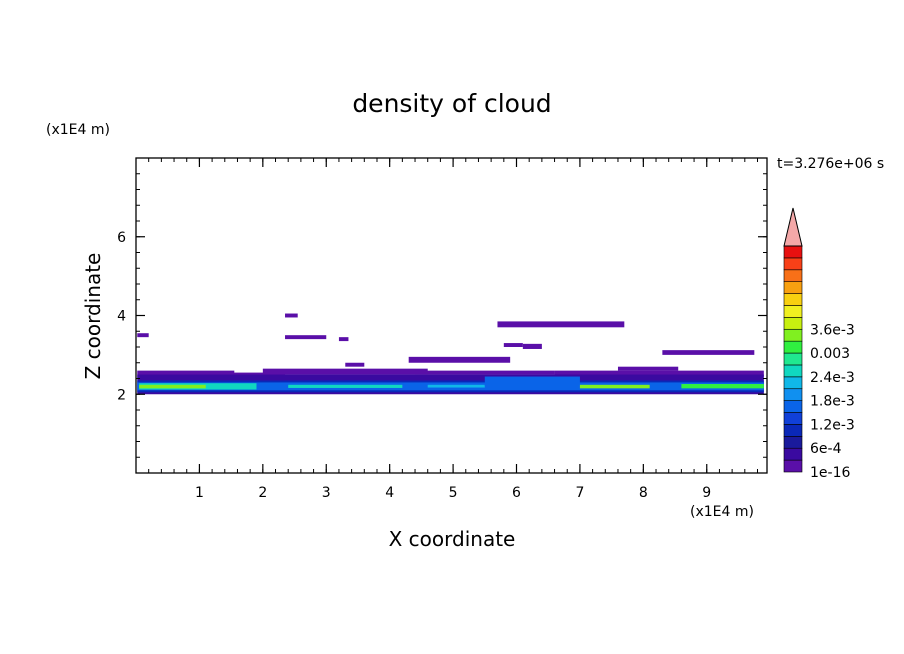 This screenshot has height=654, width=904. What do you see at coordinates (819, 344) in the screenshot?
I see `colorbar: 1e-16 6e-4 1.2e-3 1.8e-3 2.4e-3 0.003 3.6e-3` at bounding box center [819, 344].